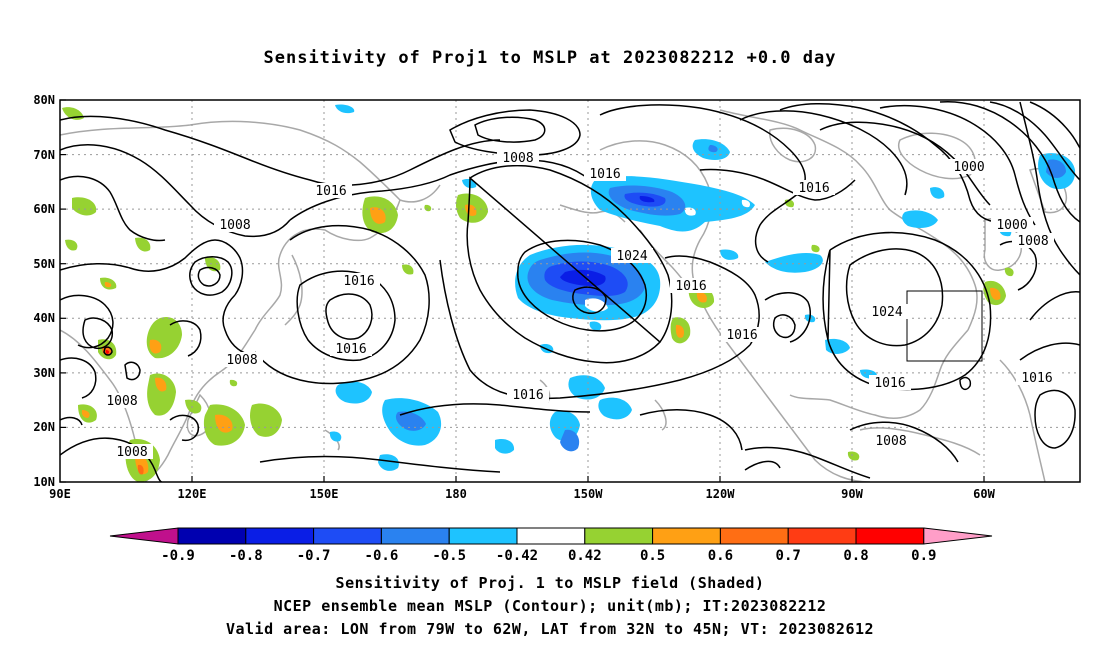  I want to click on lat-label: 80N, so click(44, 100).